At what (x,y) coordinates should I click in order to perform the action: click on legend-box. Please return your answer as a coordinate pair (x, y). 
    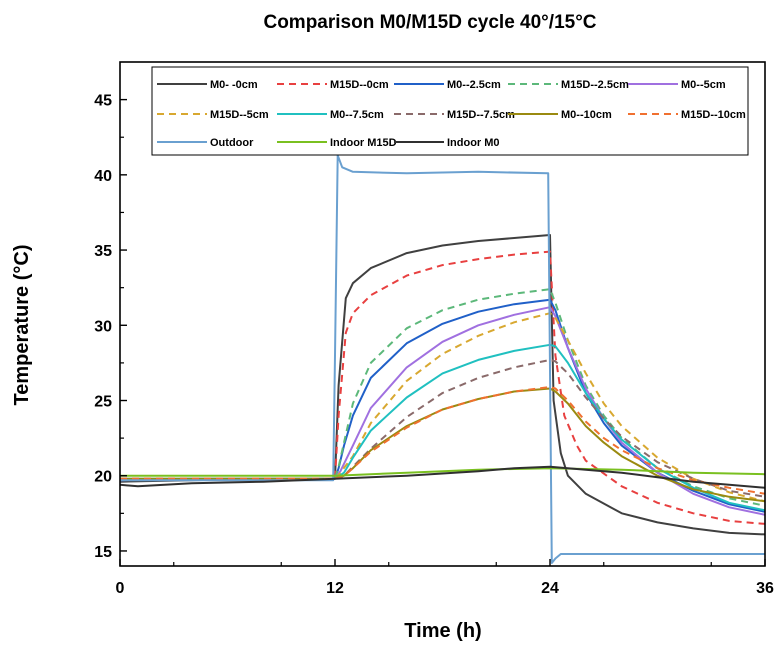
    Looking at the image, I should click on (450, 111).